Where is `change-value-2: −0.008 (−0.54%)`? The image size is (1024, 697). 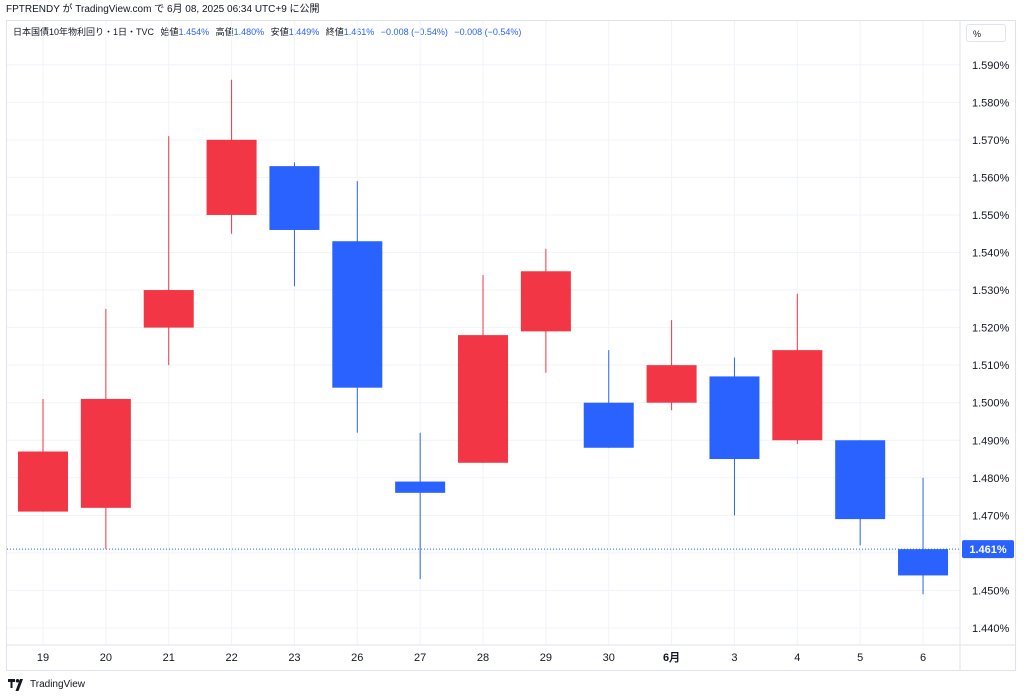
change-value-2: −0.008 (−0.54%) is located at coordinates (488, 32).